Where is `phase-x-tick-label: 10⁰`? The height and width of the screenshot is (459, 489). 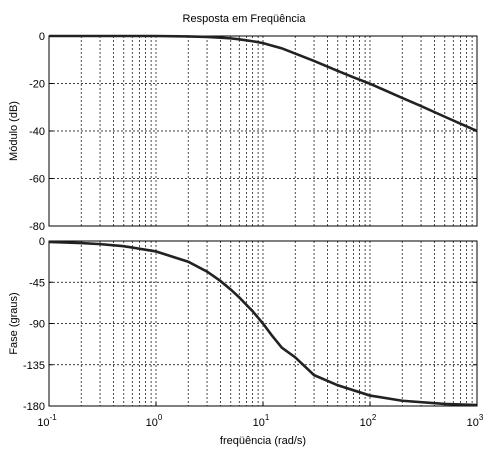
phase-x-tick-label: 10⁰ is located at coordinates (154, 421).